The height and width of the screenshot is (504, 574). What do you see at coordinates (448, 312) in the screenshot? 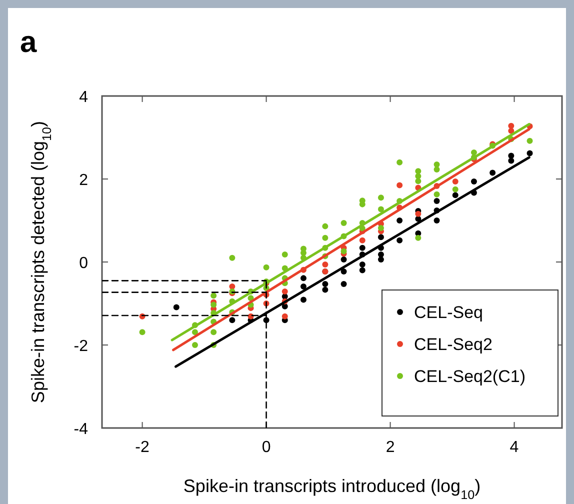
I see `legend-label: CEL-Seq` at bounding box center [448, 312].